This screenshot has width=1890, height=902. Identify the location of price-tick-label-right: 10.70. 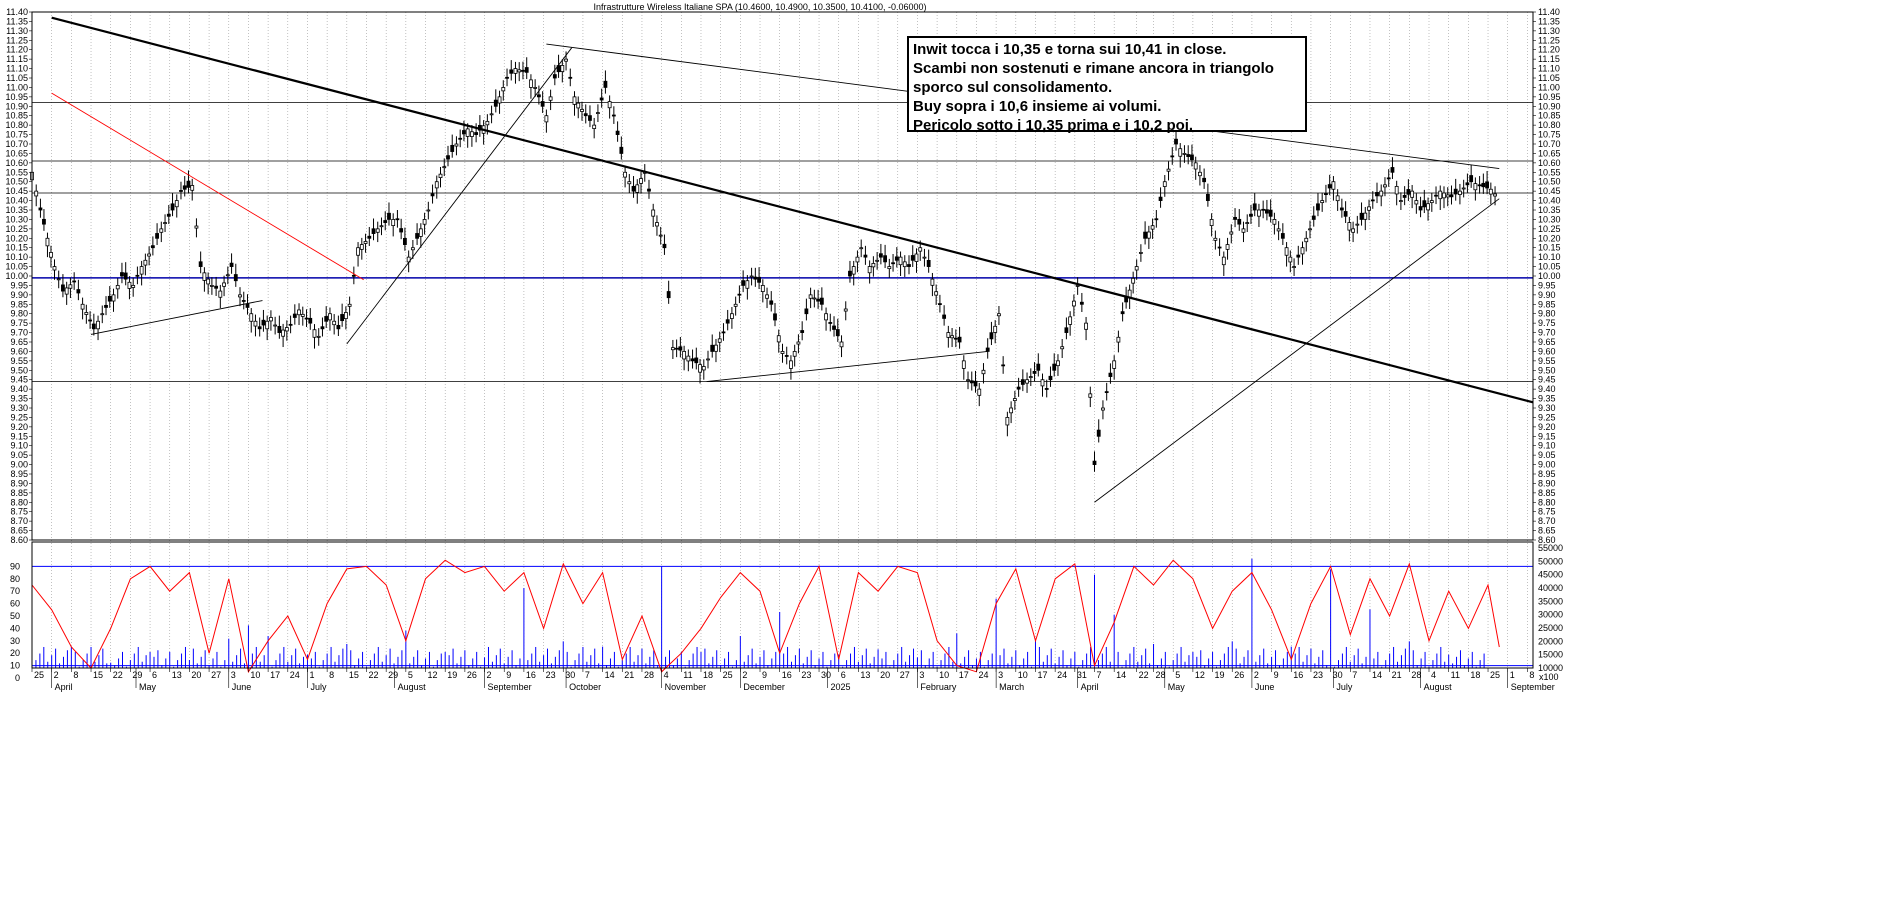
(1549, 144).